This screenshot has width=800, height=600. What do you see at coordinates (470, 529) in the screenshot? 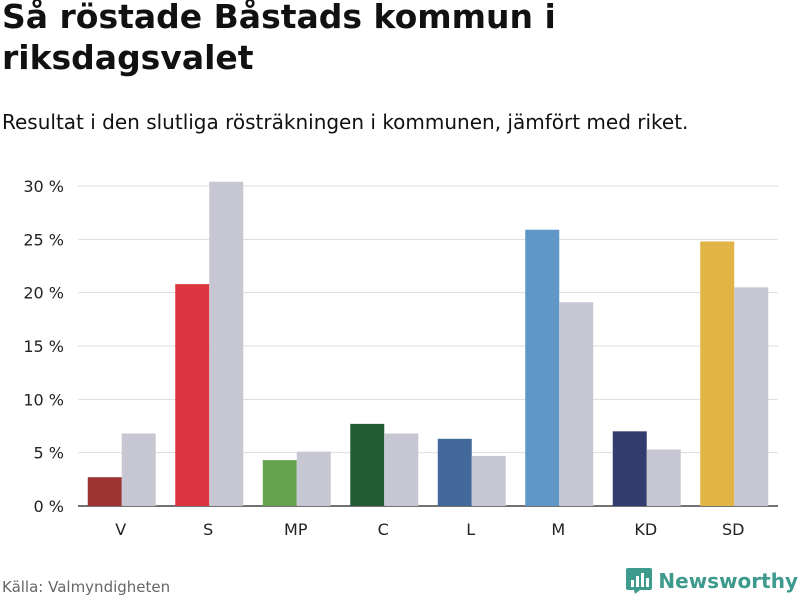
I see `x-tick-label: L` at bounding box center [470, 529].